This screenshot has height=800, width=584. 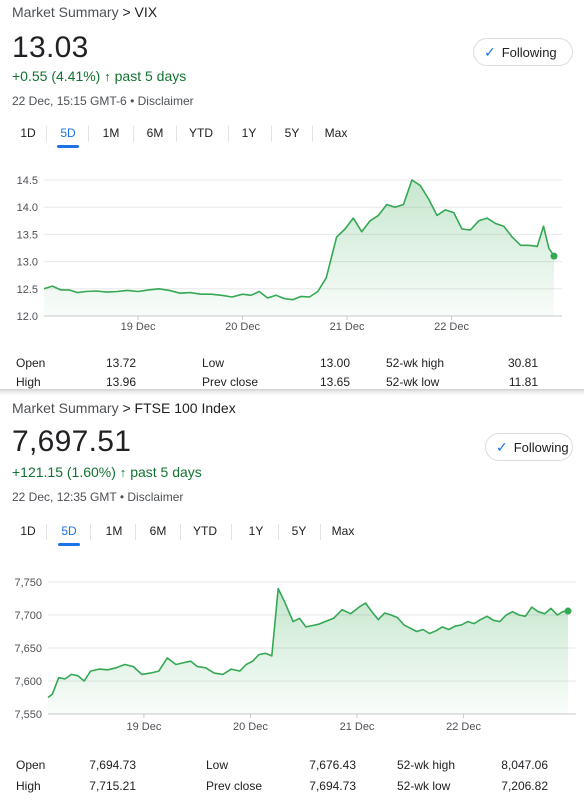 I want to click on price-value: 7,697.51, so click(x=72, y=441).